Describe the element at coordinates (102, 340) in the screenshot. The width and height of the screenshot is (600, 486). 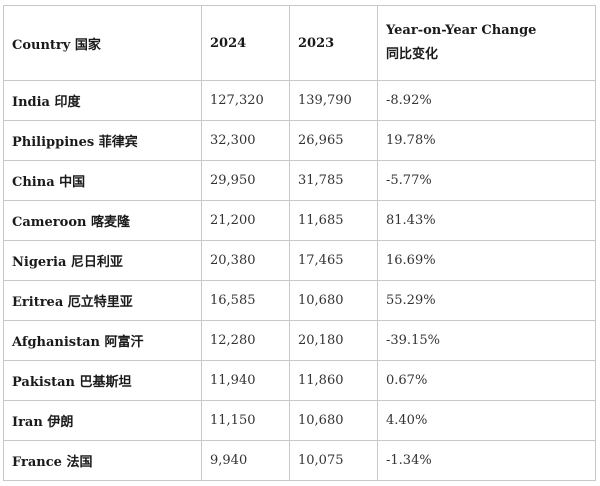
I see `country-cell: Afghanistan 阿富汗` at that location.